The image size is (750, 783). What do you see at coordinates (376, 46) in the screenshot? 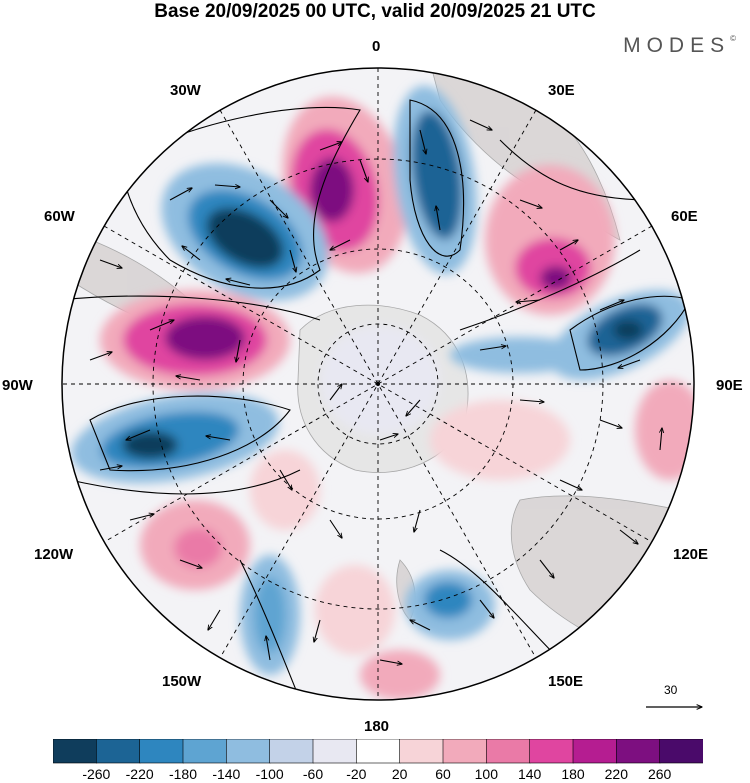
I see `lon-label-0: 0` at bounding box center [376, 46].